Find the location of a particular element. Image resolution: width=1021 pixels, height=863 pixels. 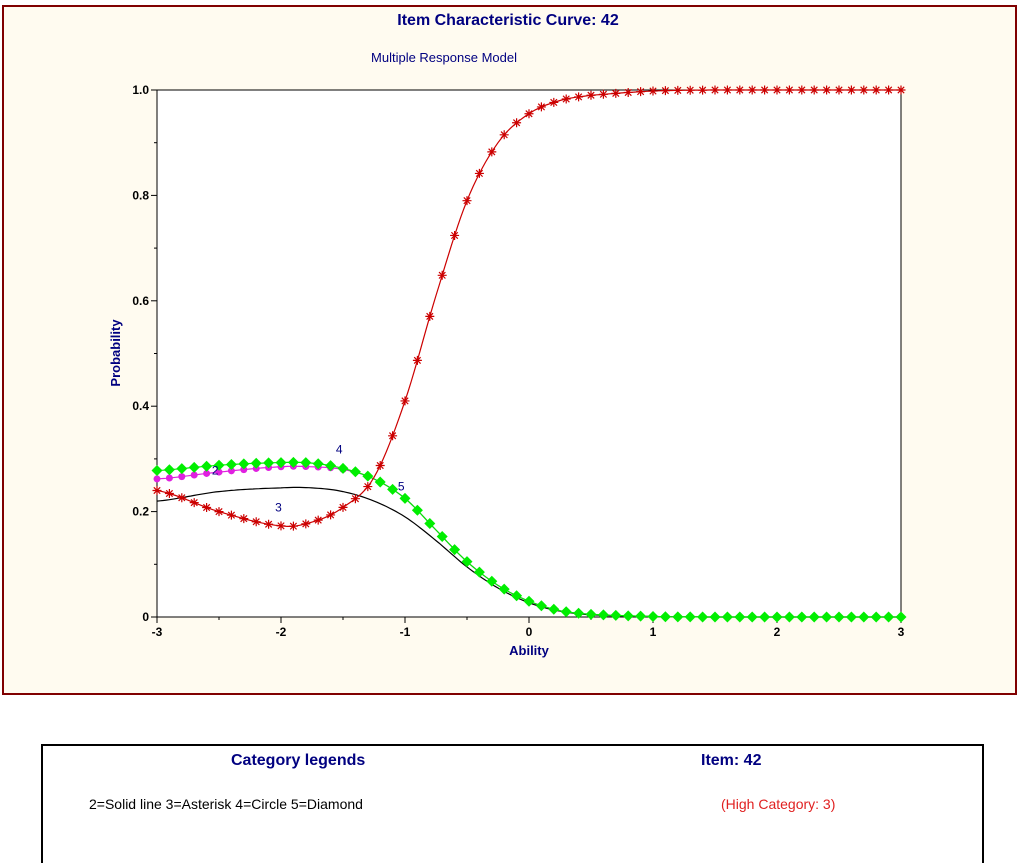

x-tick-label: -2 is located at coordinates (281, 632).